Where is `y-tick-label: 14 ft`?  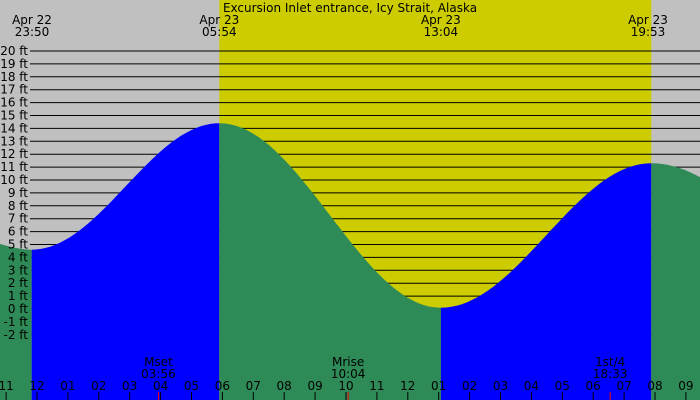
y-tick-label: 14 ft is located at coordinates (14, 128).